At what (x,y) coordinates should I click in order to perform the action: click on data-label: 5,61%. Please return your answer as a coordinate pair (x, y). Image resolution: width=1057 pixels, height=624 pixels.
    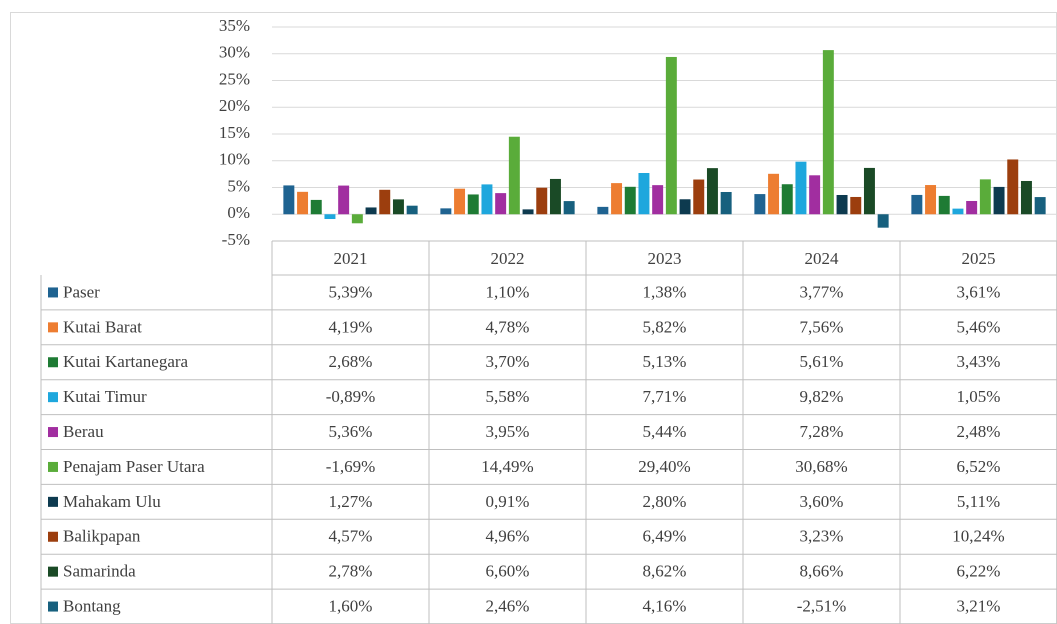
    Looking at the image, I should click on (822, 361).